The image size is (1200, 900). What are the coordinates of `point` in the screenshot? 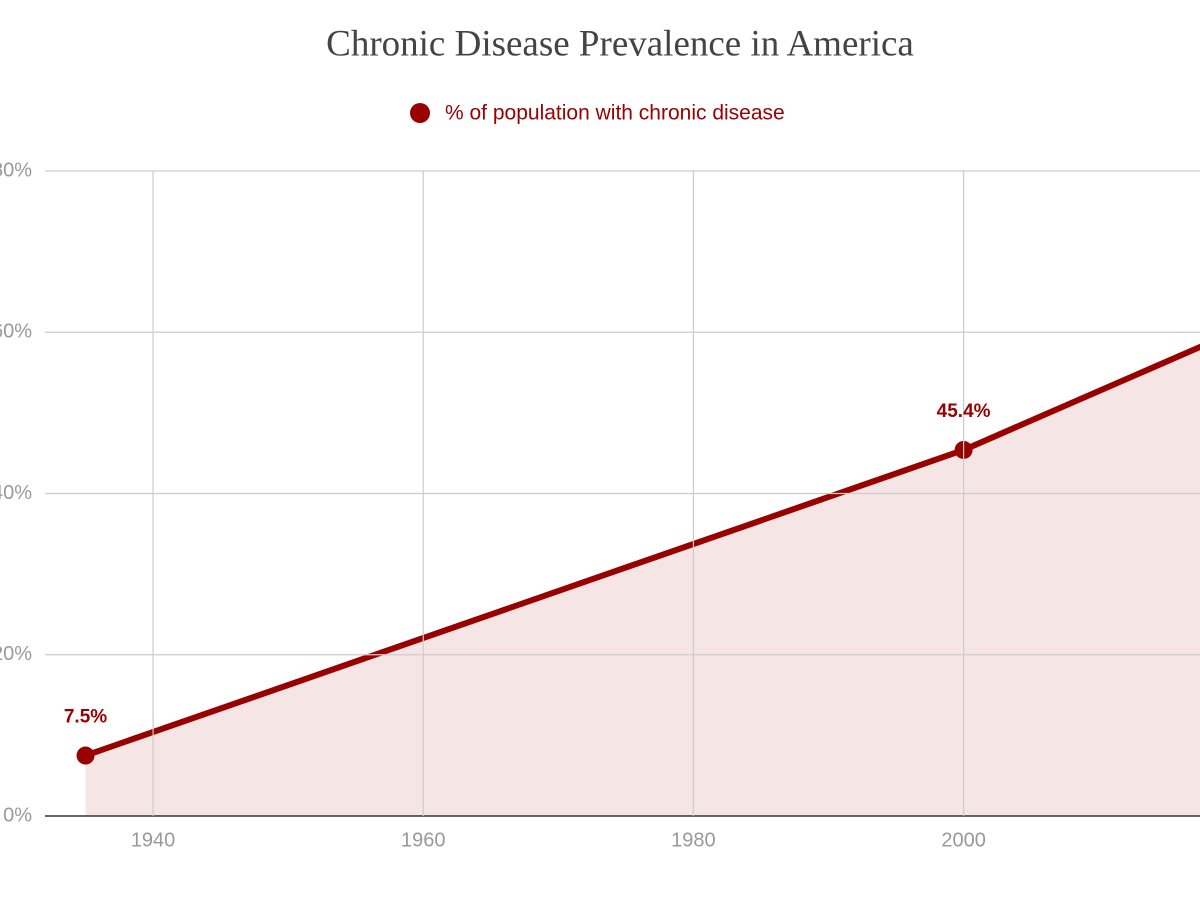 It's located at (85, 755).